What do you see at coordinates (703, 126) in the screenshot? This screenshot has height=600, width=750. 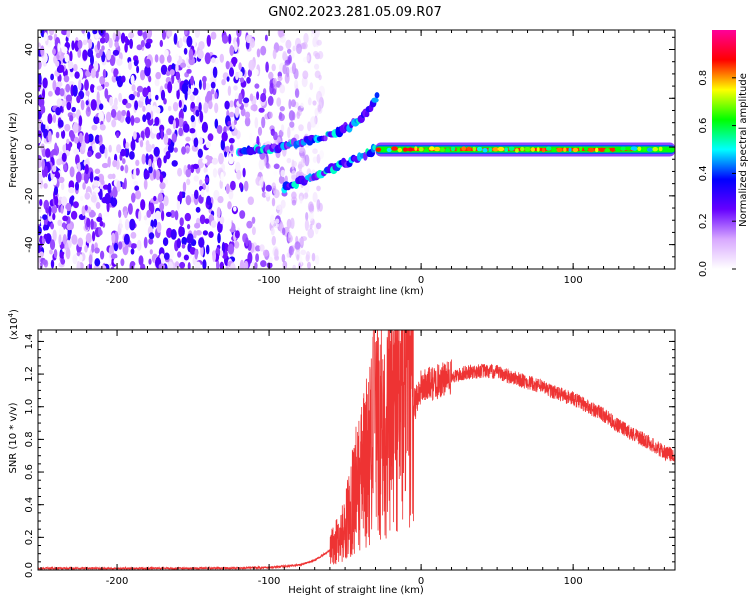 I see `colorbar-tick-label: 0.6` at bounding box center [703, 126].